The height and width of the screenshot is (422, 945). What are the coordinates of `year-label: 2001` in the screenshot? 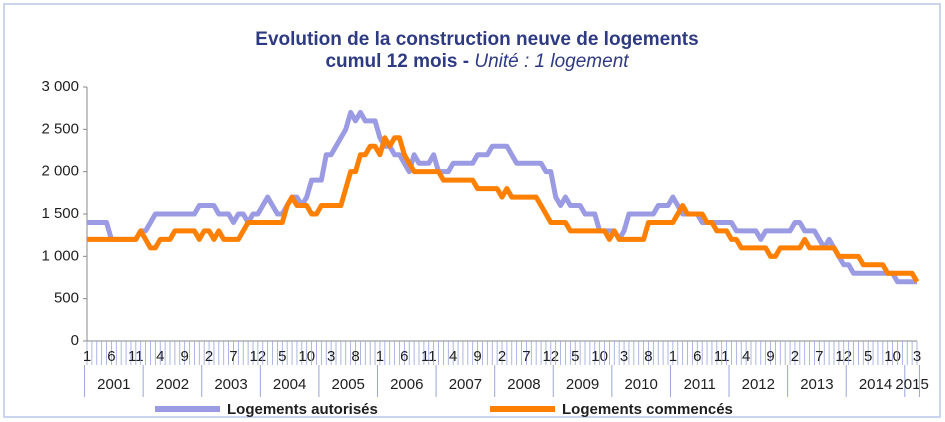 It's located at (113, 384).